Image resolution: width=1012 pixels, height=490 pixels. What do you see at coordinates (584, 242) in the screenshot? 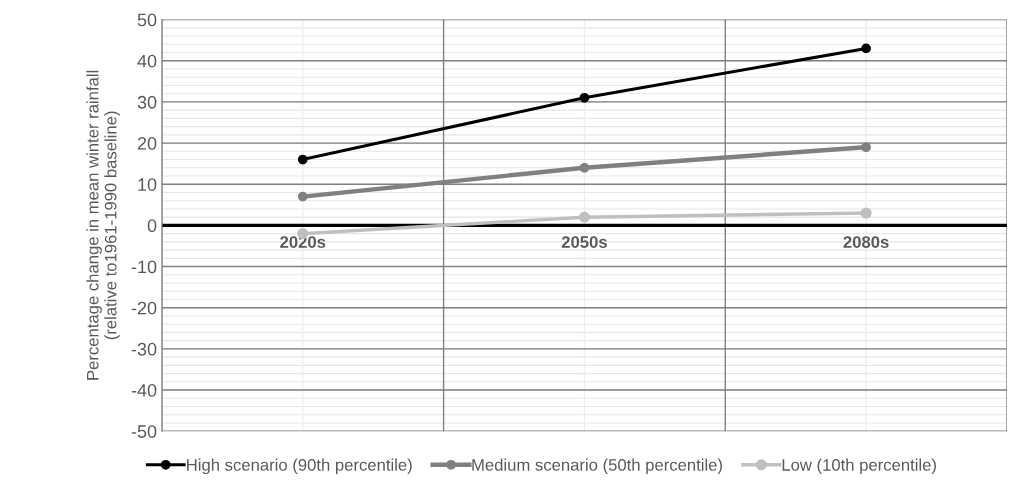
I see `x-tick-label: 2050s` at bounding box center [584, 242].